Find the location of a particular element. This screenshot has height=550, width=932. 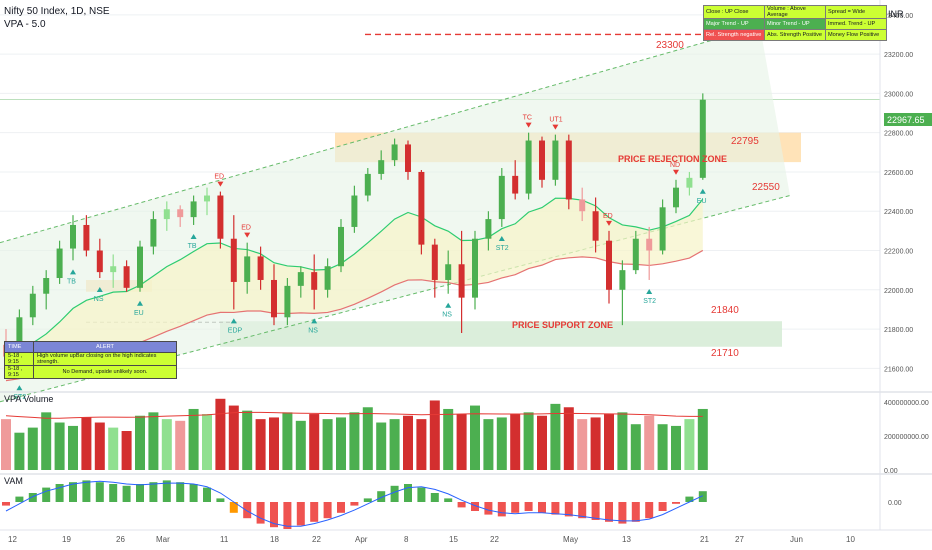

time-tick-label: 15 is located at coordinates (453, 539).